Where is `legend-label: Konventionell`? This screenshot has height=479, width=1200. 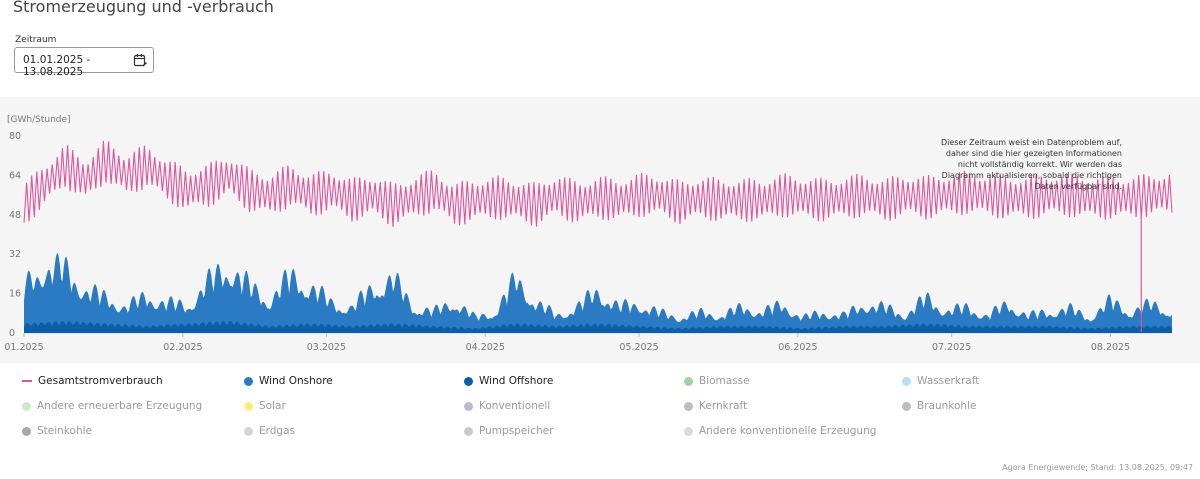
legend-label: Konventionell is located at coordinates (515, 406).